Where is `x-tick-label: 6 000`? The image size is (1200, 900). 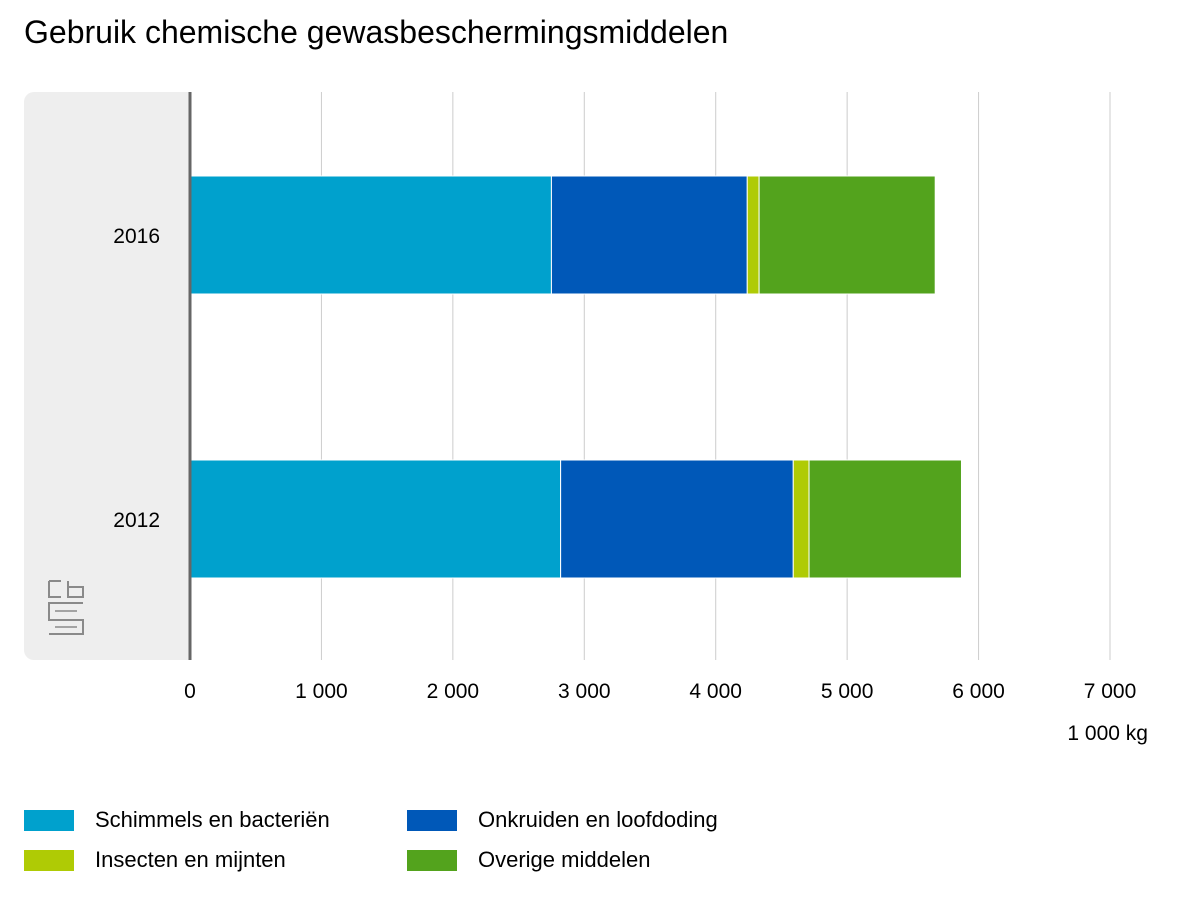 x-tick-label: 6 000 is located at coordinates (978, 691).